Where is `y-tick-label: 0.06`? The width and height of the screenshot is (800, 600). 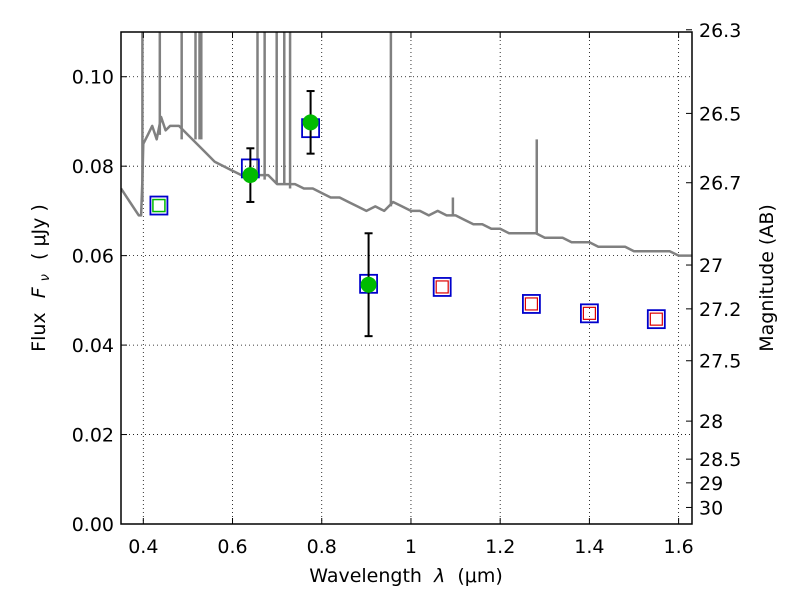
y-tick-label: 0.06 is located at coordinates (93, 257).